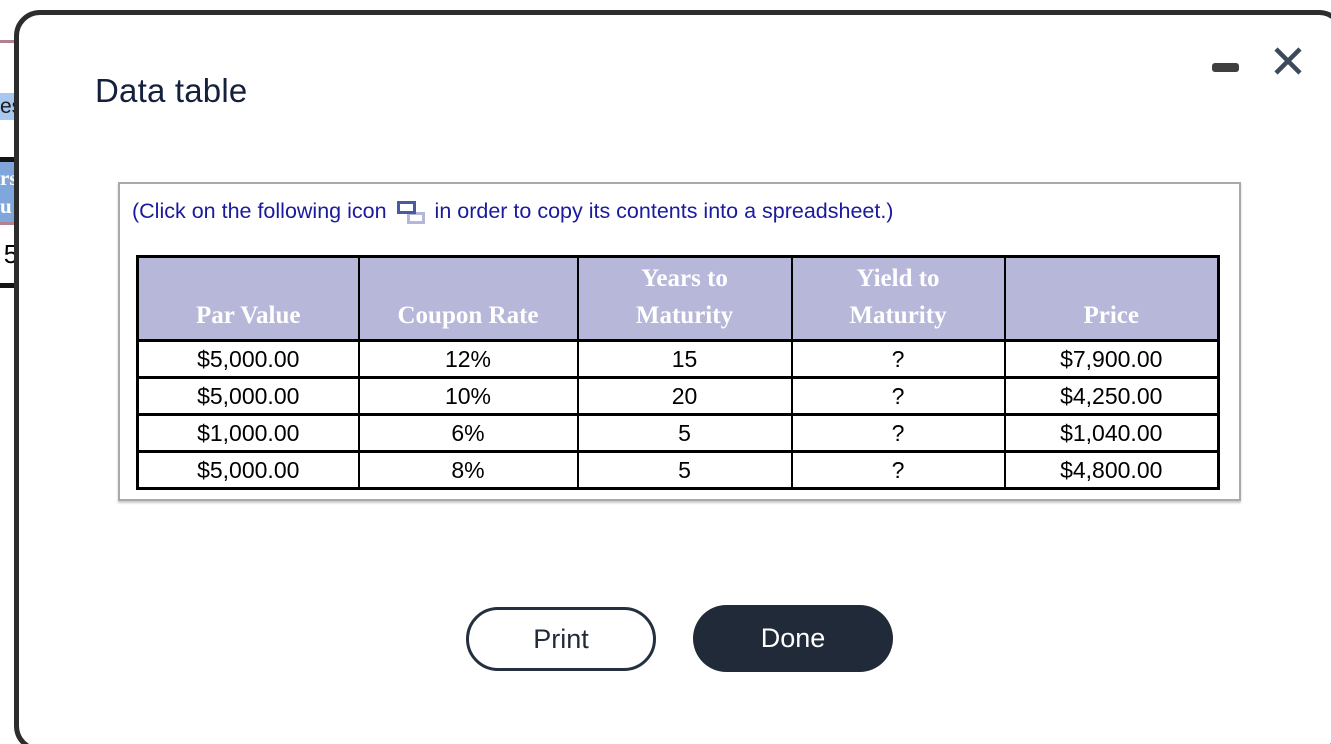 The height and width of the screenshot is (744, 1331). I want to click on cell-coupon-rate: 12%, so click(468, 359).